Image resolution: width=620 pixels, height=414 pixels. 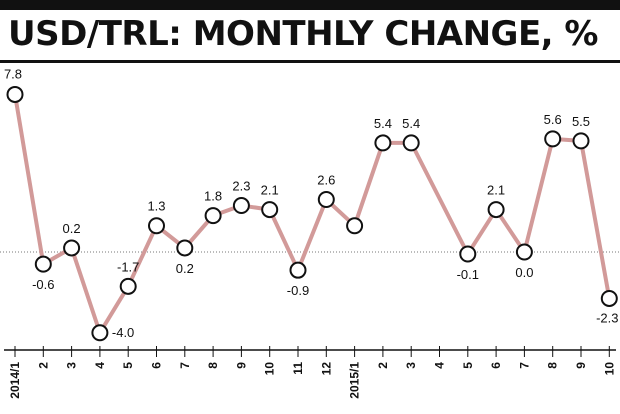 What do you see at coordinates (581, 121) in the screenshot?
I see `data-label: 5.5` at bounding box center [581, 121].